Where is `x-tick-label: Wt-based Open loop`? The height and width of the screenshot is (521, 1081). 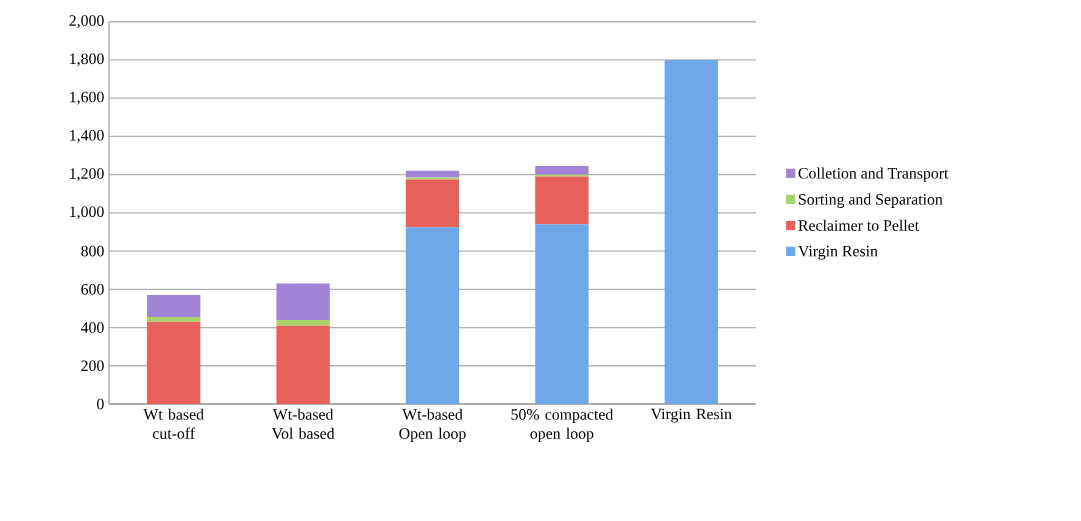
x-tick-label: Wt-based Open loop is located at coordinates (432, 425).